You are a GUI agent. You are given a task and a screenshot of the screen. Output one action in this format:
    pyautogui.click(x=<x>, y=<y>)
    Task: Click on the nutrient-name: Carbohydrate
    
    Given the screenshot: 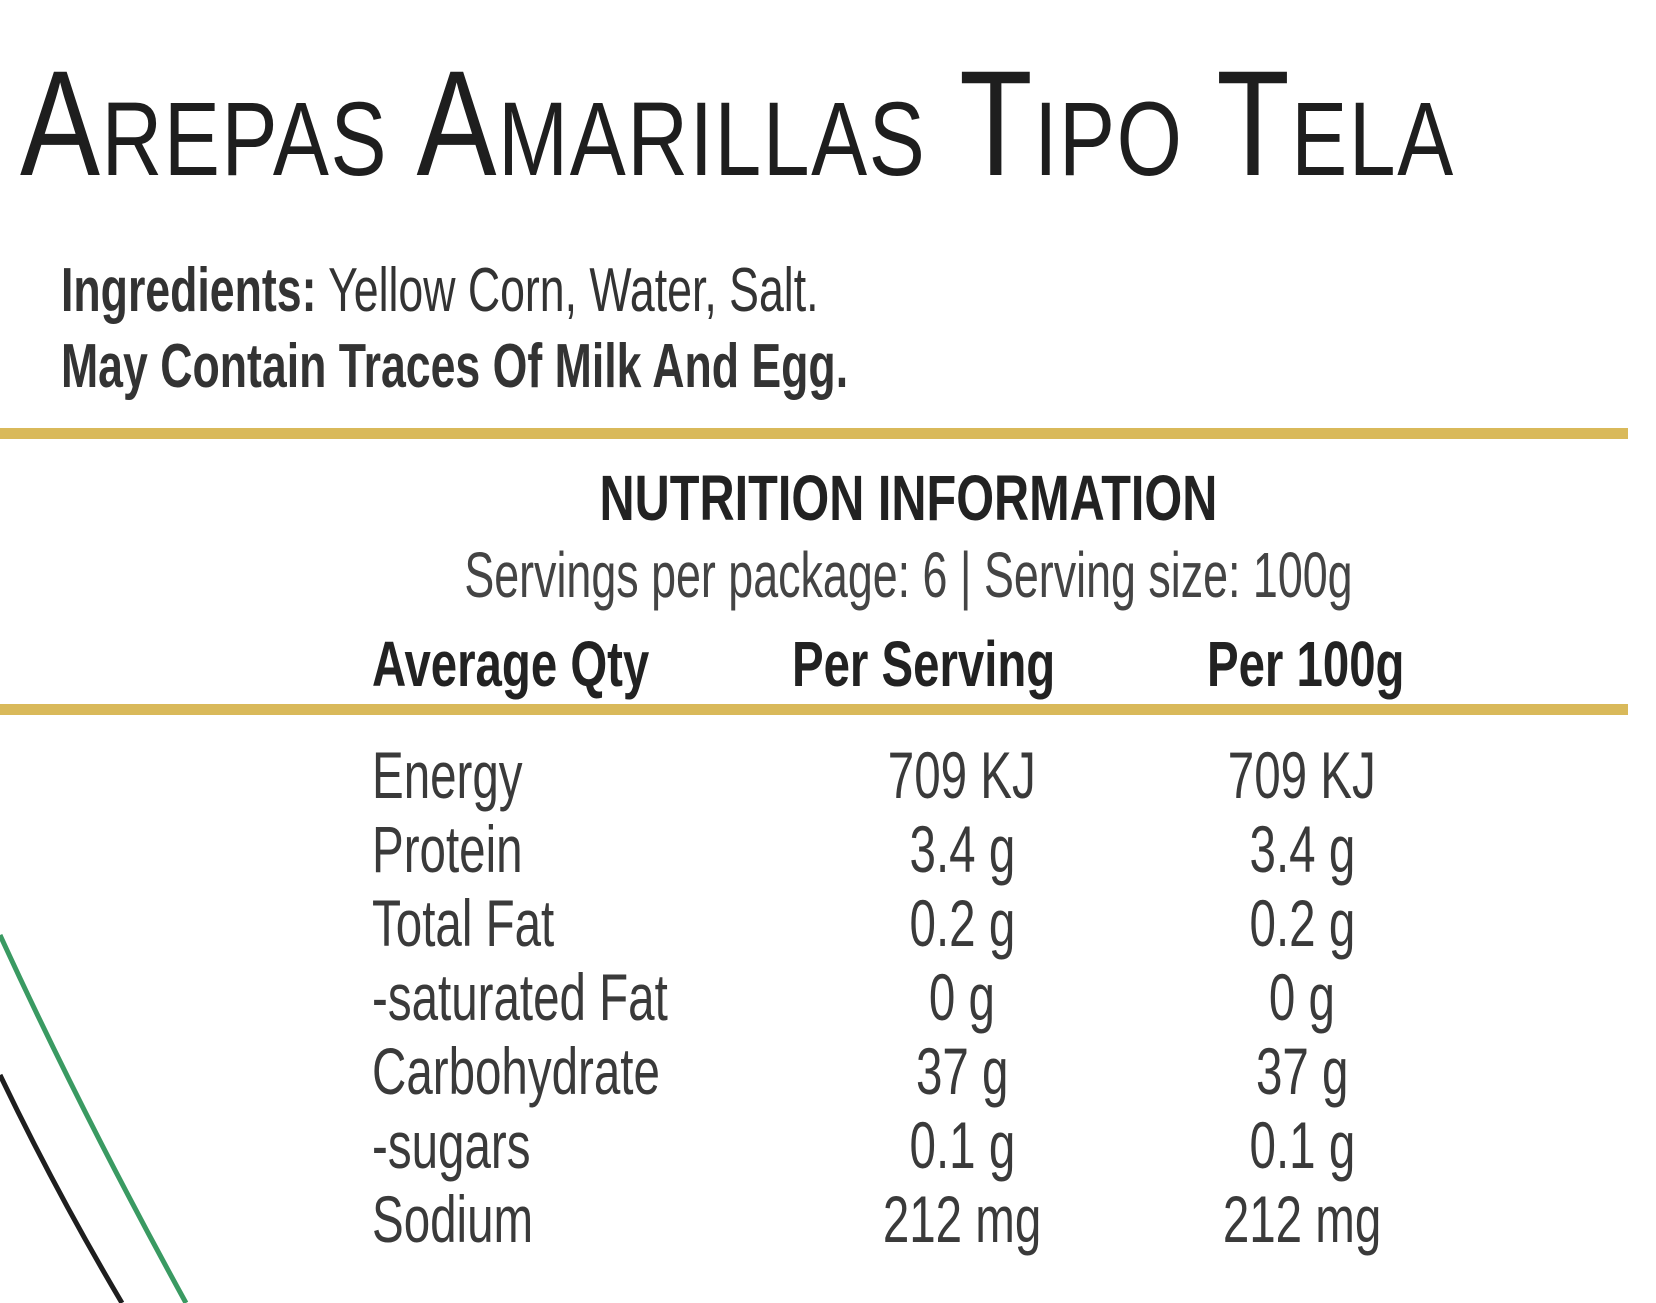 What is the action you would take?
    pyautogui.click(x=516, y=1071)
    